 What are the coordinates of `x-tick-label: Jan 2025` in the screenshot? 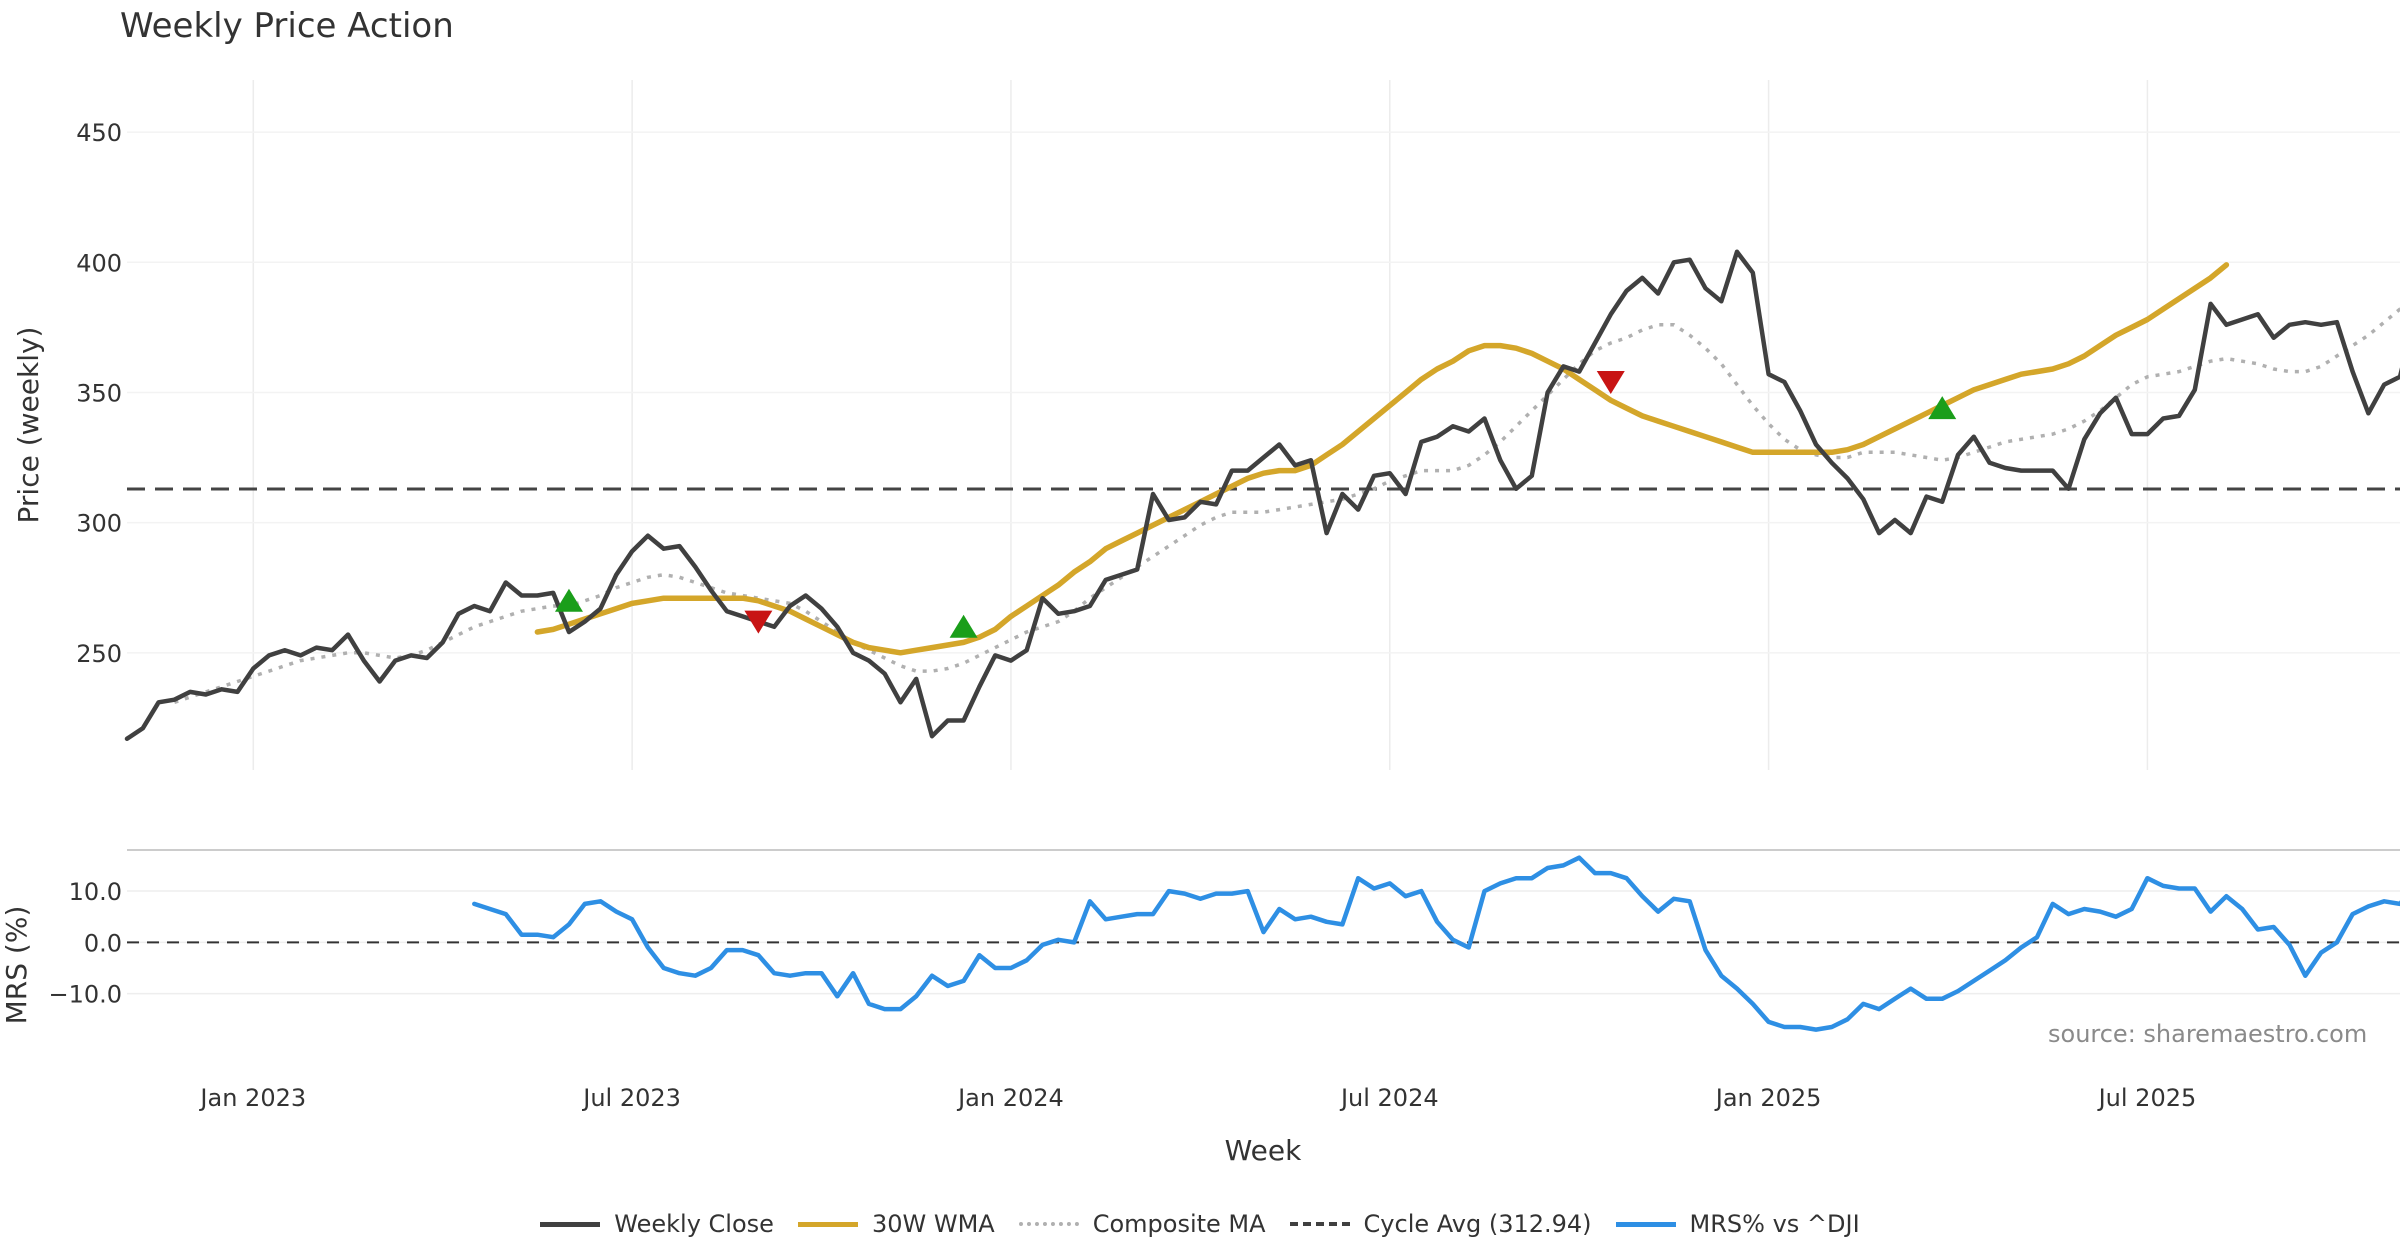 It's located at (1768, 1098).